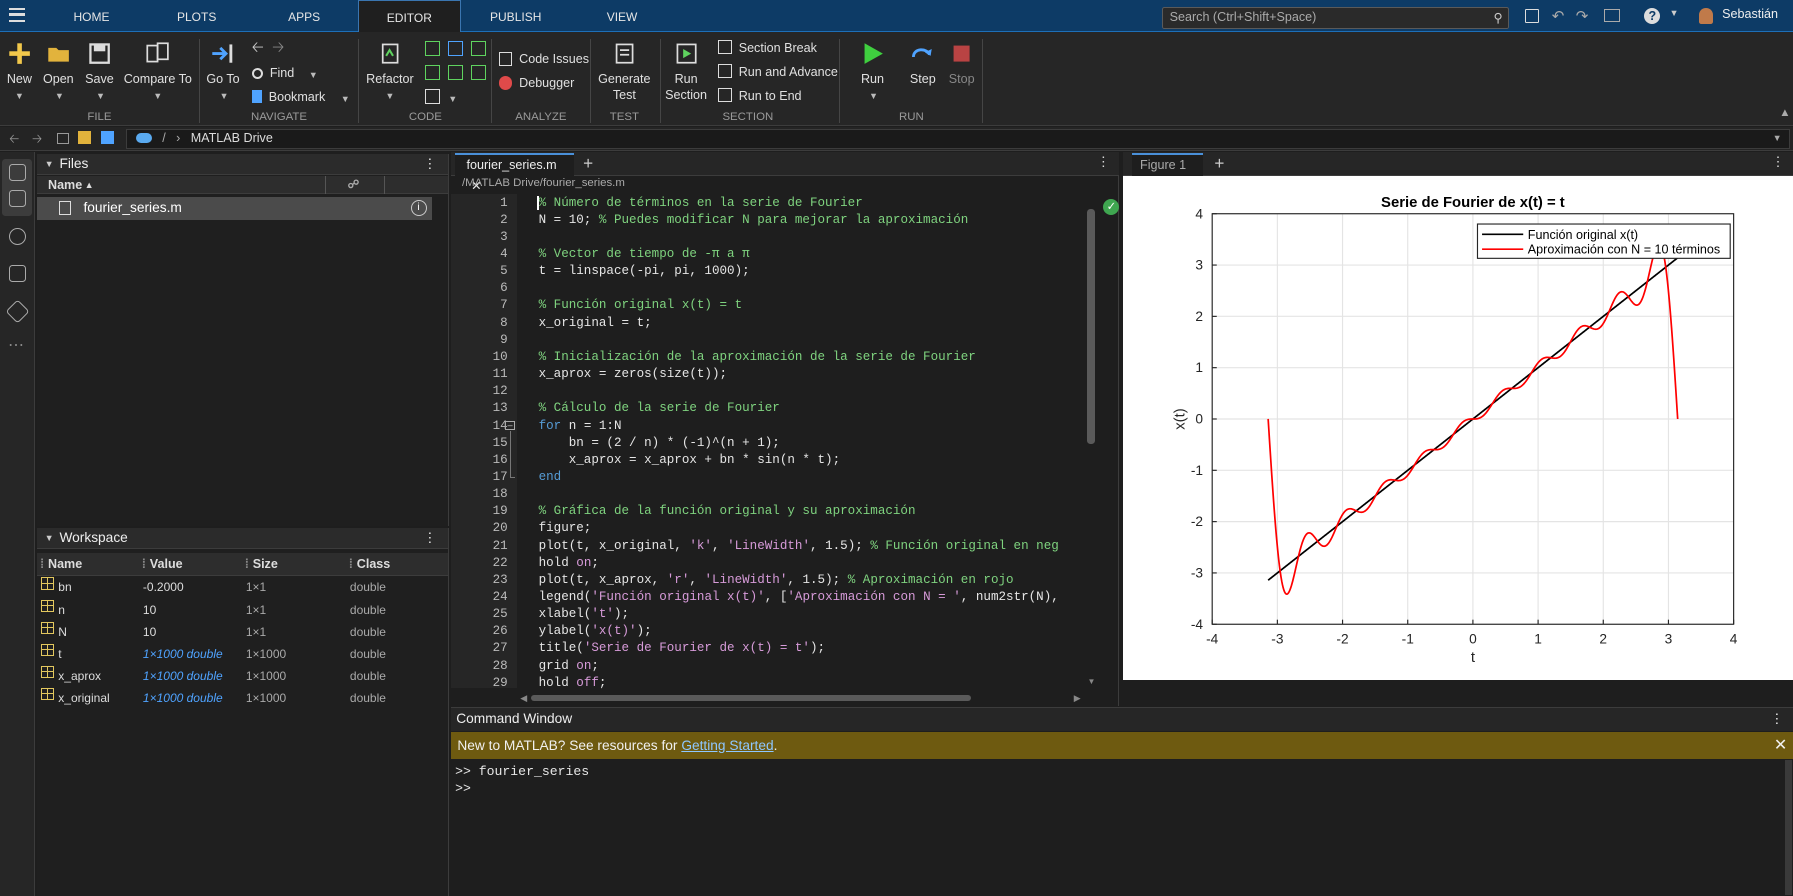 The image size is (1793, 896). What do you see at coordinates (164, 138) in the screenshot?
I see `path-root: /` at bounding box center [164, 138].